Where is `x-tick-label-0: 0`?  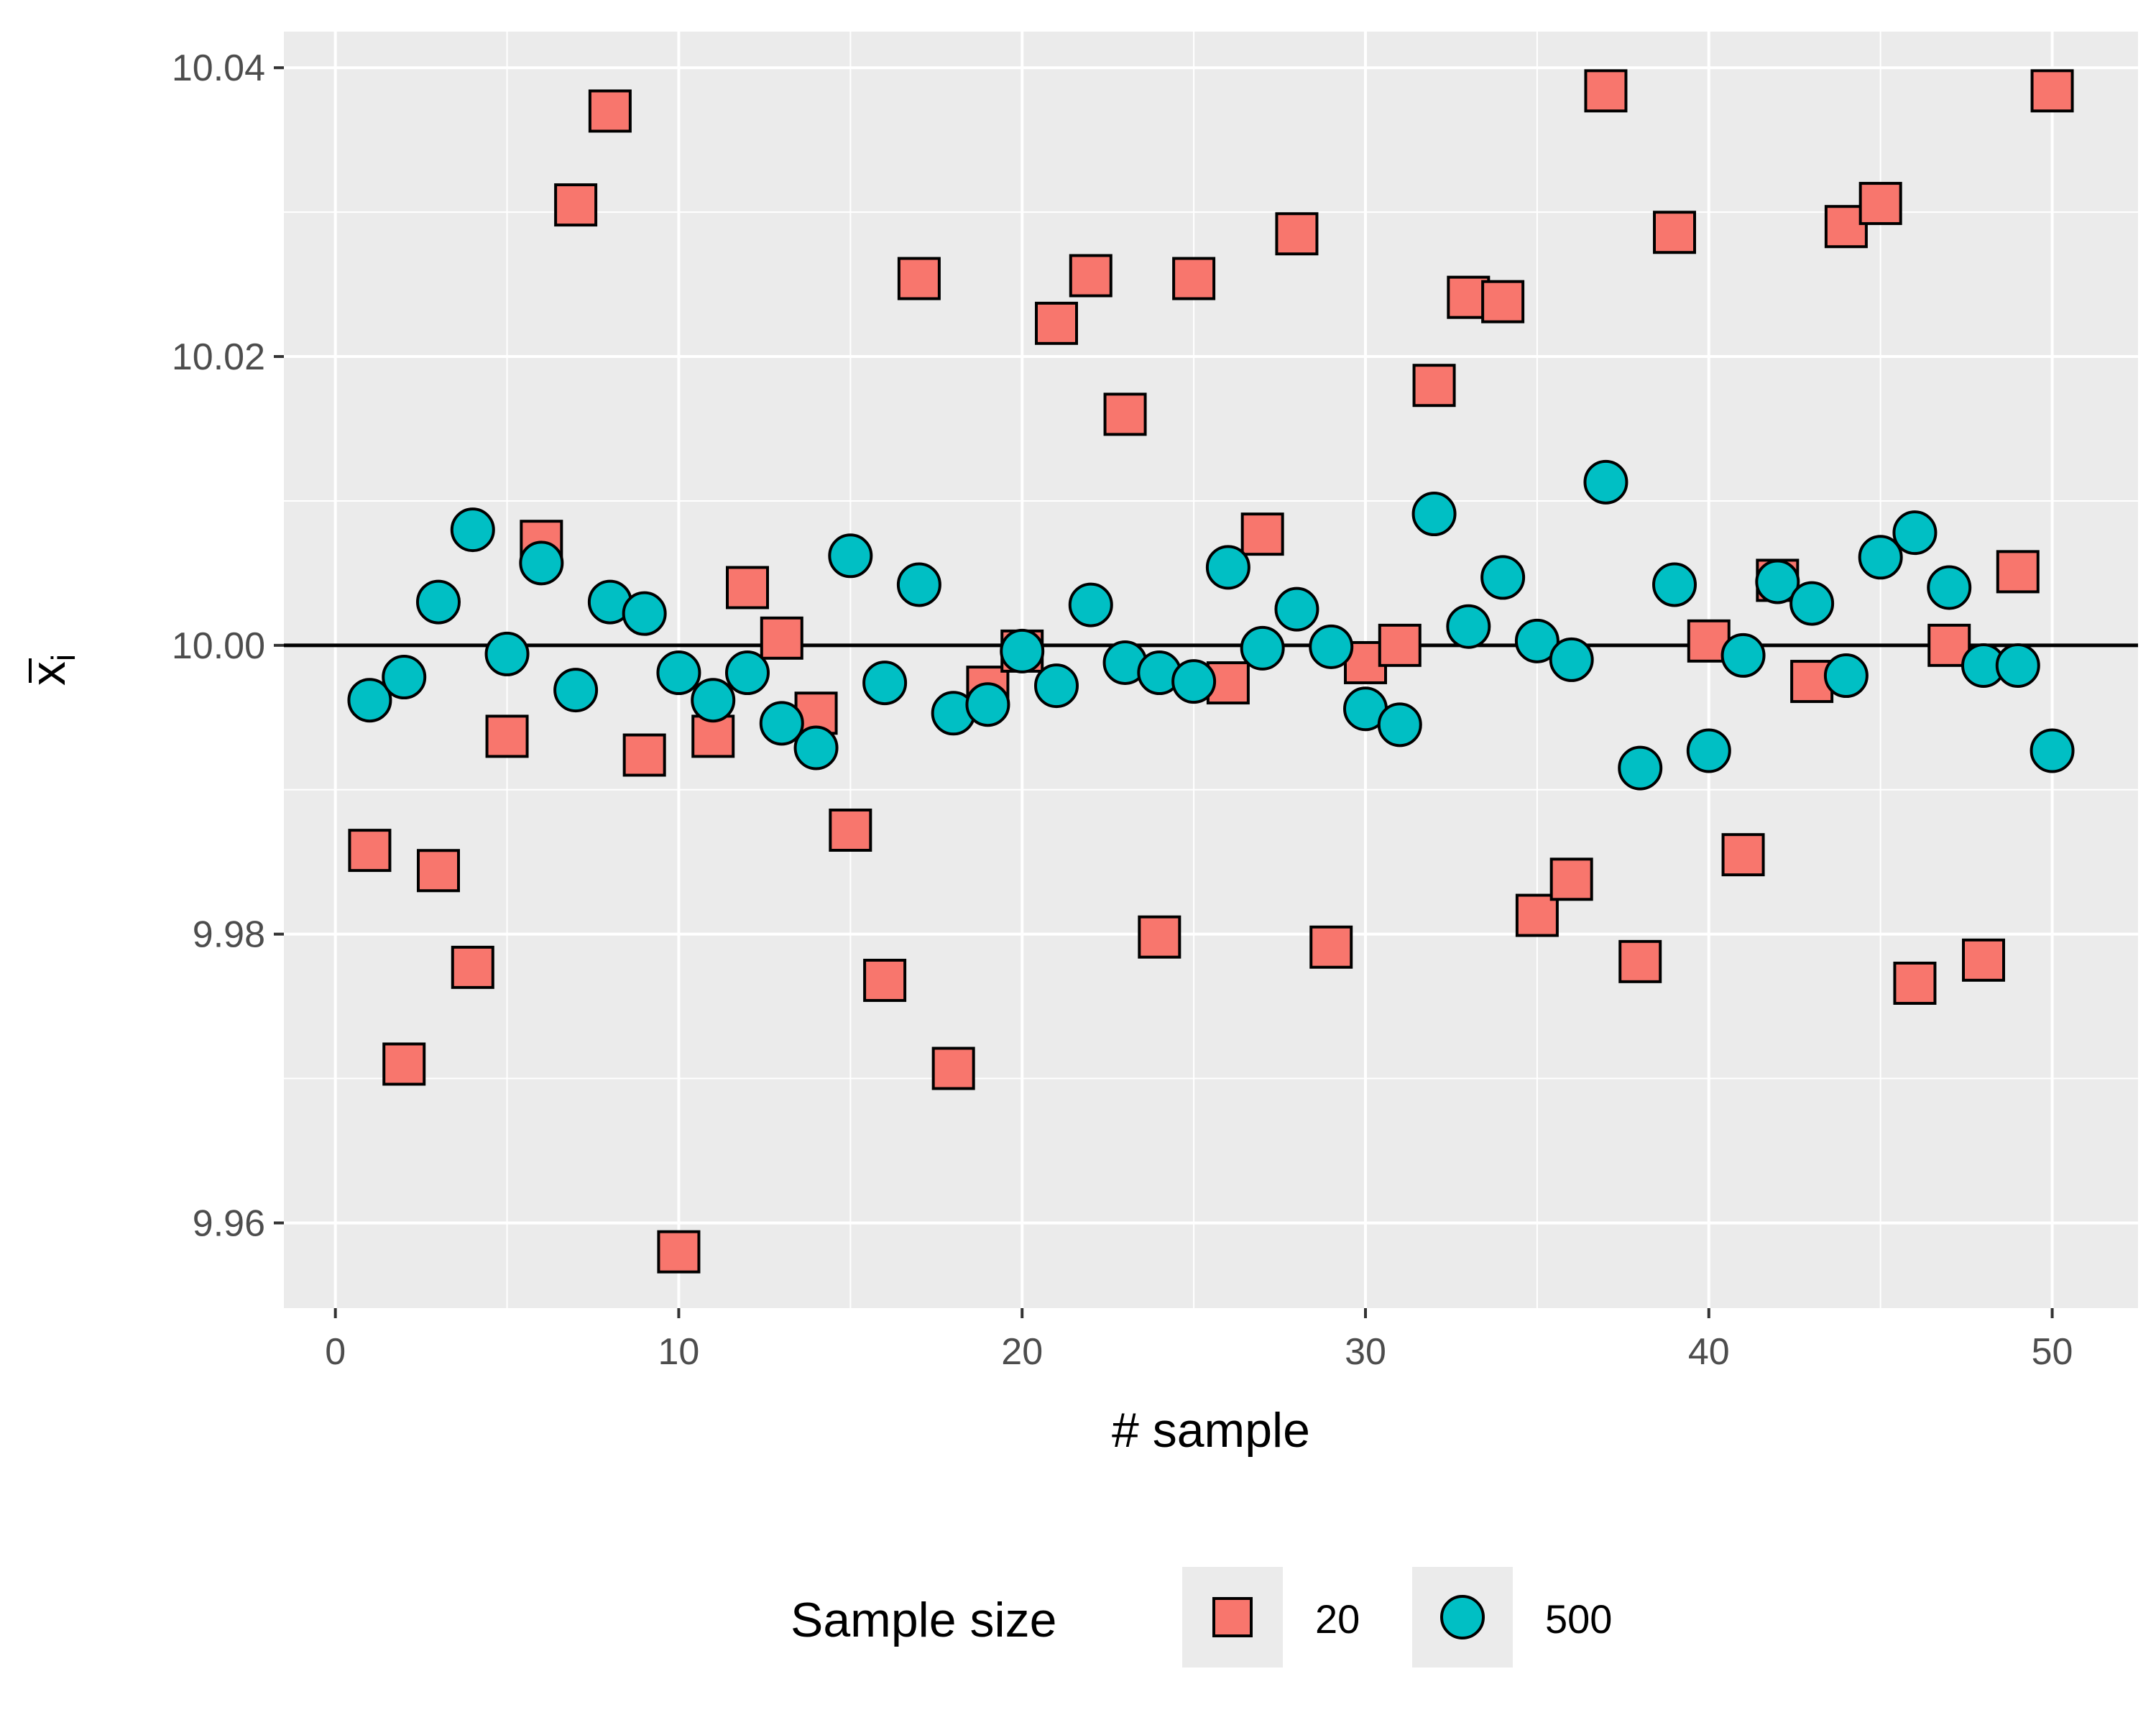 x-tick-label-0: 0 is located at coordinates (336, 1352).